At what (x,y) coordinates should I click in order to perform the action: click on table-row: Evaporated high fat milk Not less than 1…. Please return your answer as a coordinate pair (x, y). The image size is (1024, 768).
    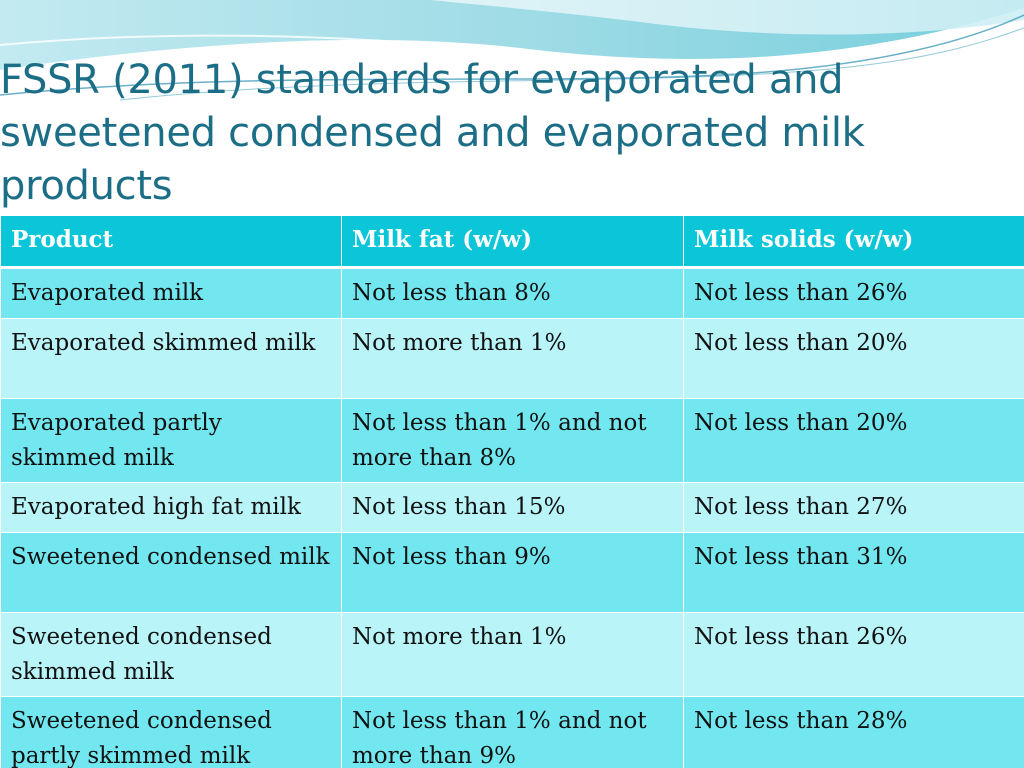
    Looking at the image, I should click on (512, 507).